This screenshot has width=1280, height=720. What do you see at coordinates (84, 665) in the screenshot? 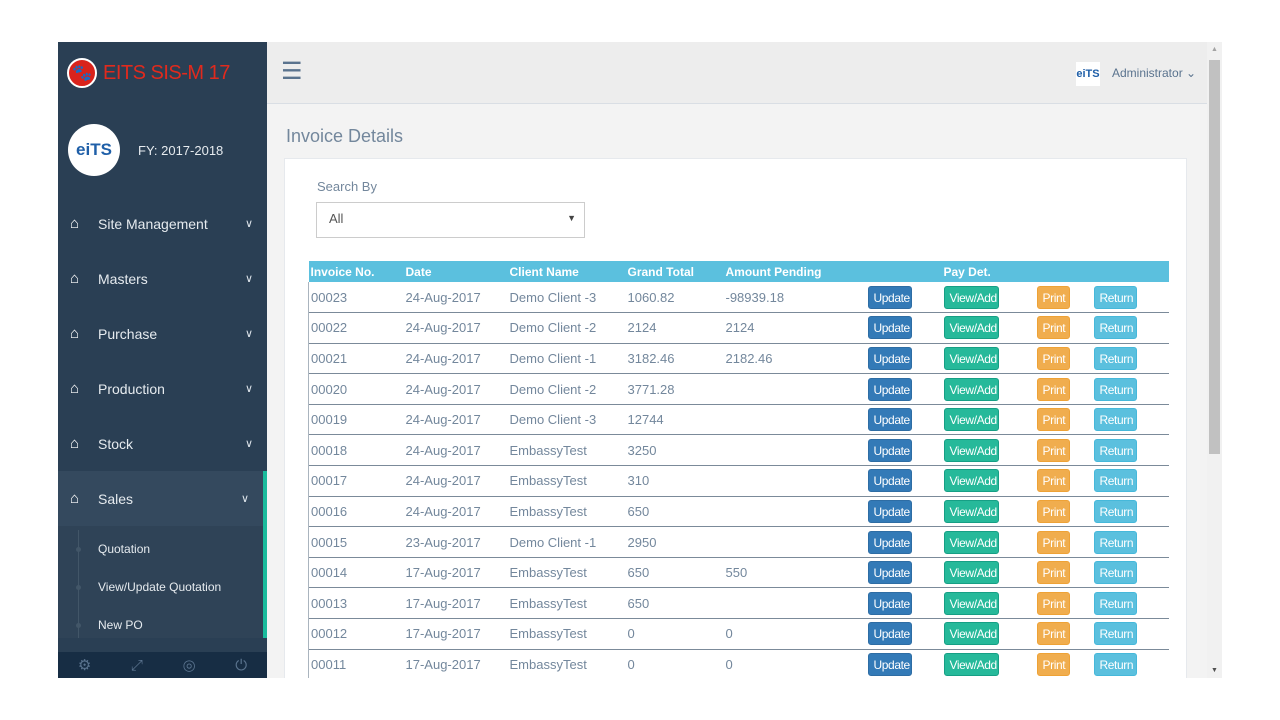
I see `settings-icon: ⚙` at bounding box center [84, 665].